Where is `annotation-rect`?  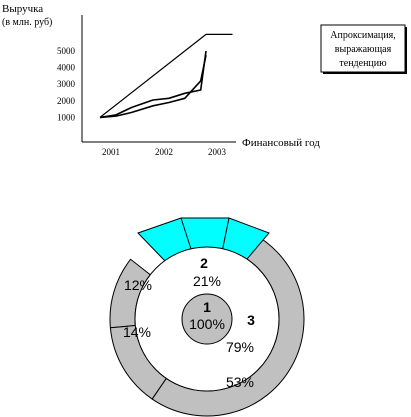
annotation-rect is located at coordinates (363, 48).